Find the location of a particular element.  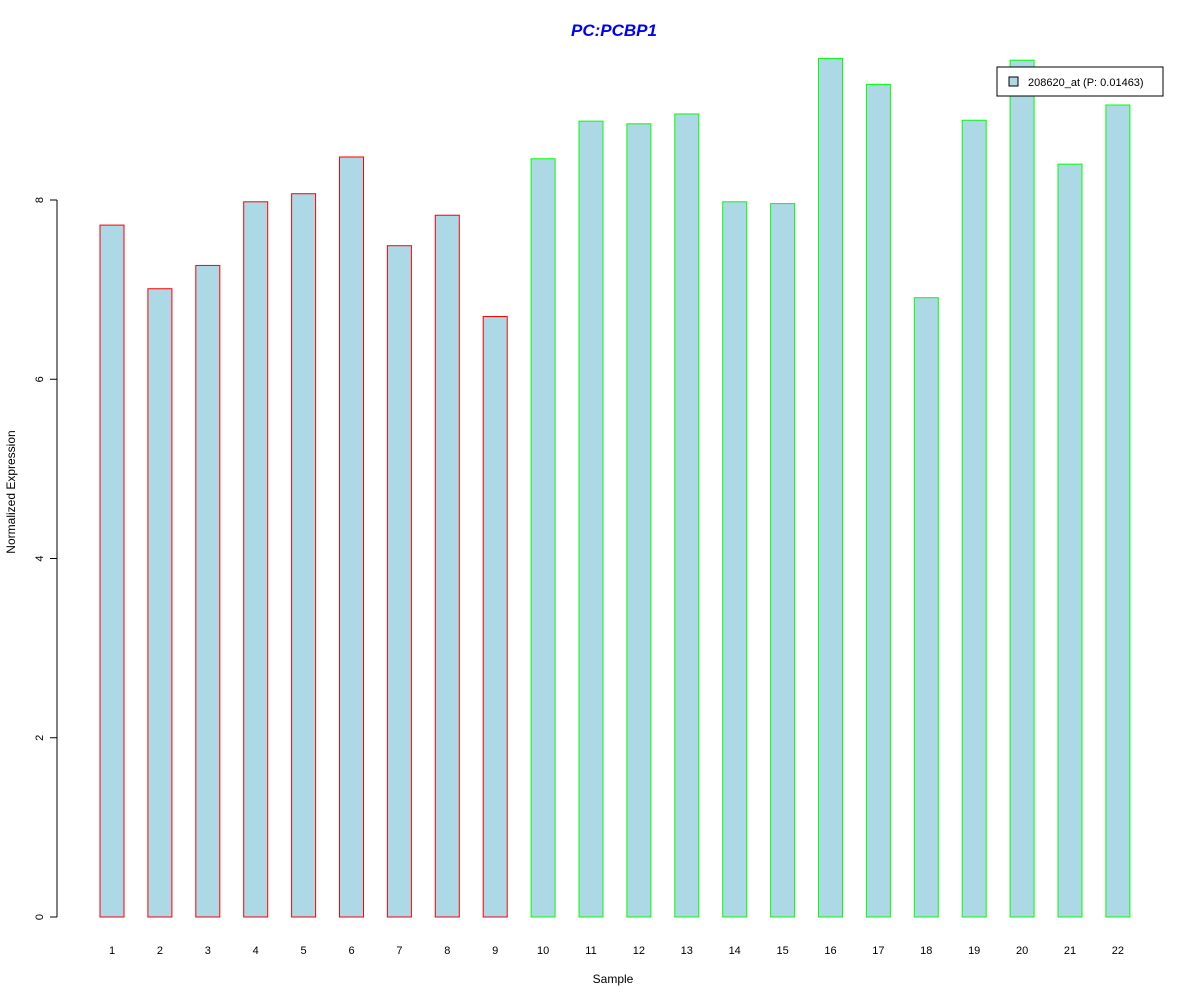

y-axis-label: Normalized Expression is located at coordinates (11, 491).